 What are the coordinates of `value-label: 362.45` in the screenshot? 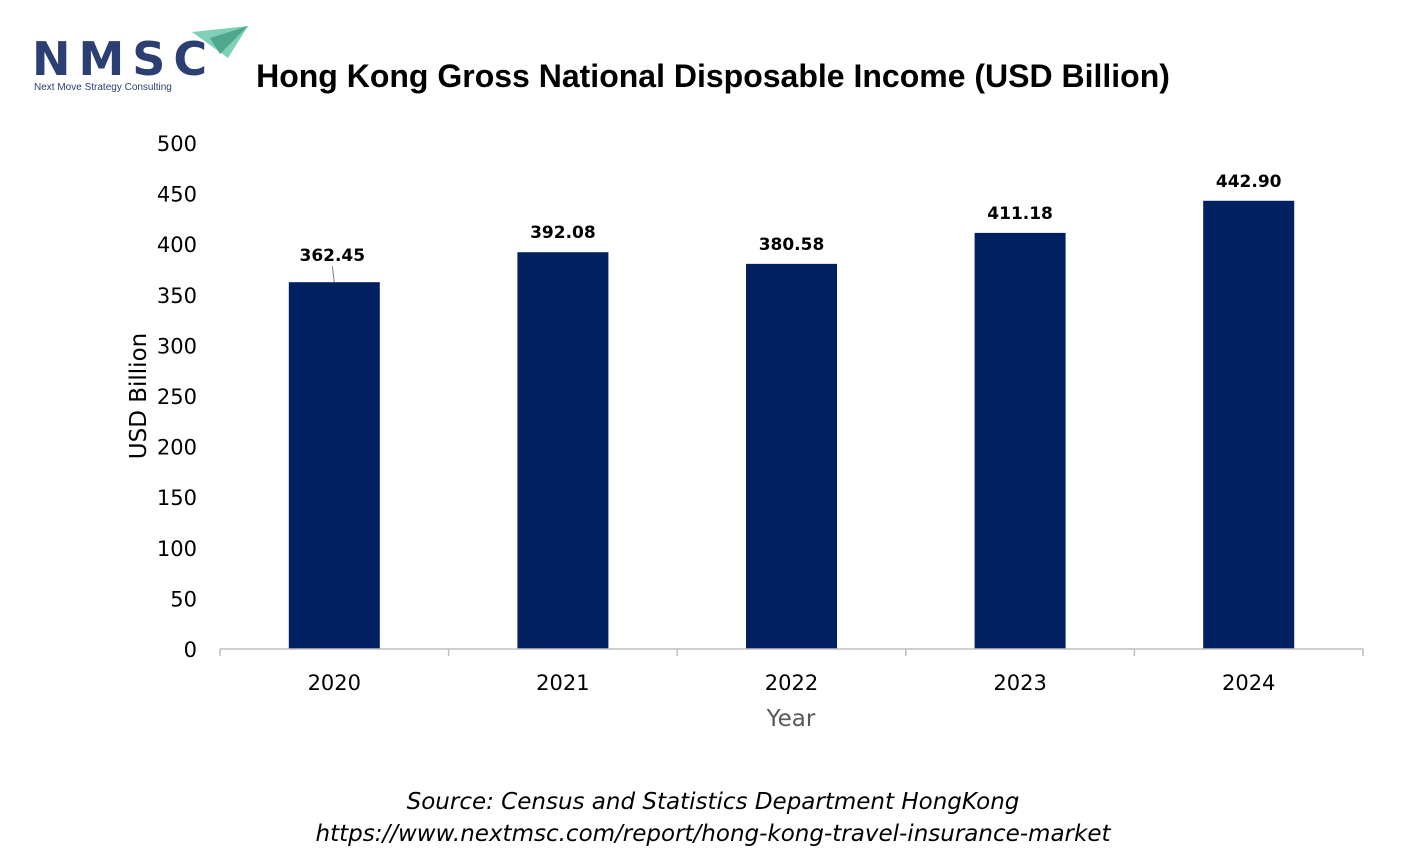 It's located at (332, 256).